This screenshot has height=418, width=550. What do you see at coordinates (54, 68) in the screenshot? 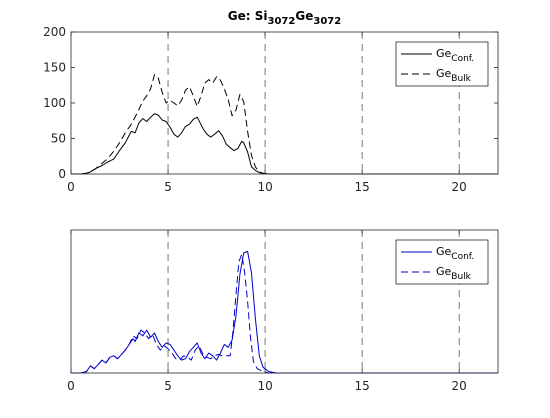
I see `y-tick-label: 150` at bounding box center [54, 68].